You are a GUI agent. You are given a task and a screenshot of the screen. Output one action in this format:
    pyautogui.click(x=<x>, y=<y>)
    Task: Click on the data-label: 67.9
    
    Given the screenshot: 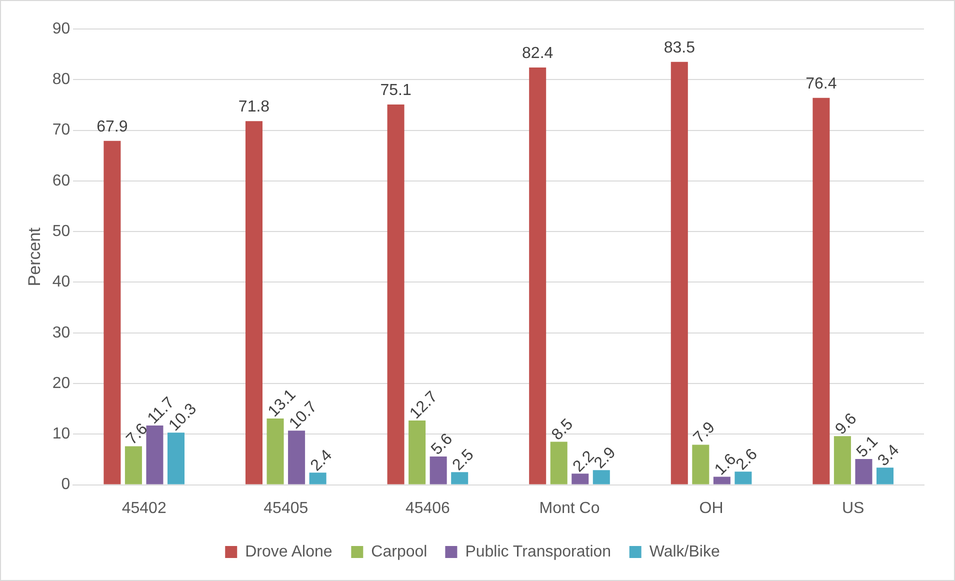 What is the action you would take?
    pyautogui.click(x=112, y=127)
    